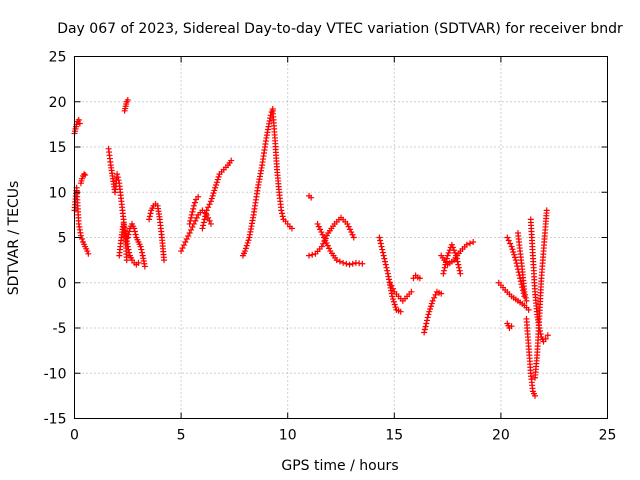 This screenshot has height=480, width=640. What do you see at coordinates (310, 196) in the screenshot?
I see `series-arc14` at bounding box center [310, 196].